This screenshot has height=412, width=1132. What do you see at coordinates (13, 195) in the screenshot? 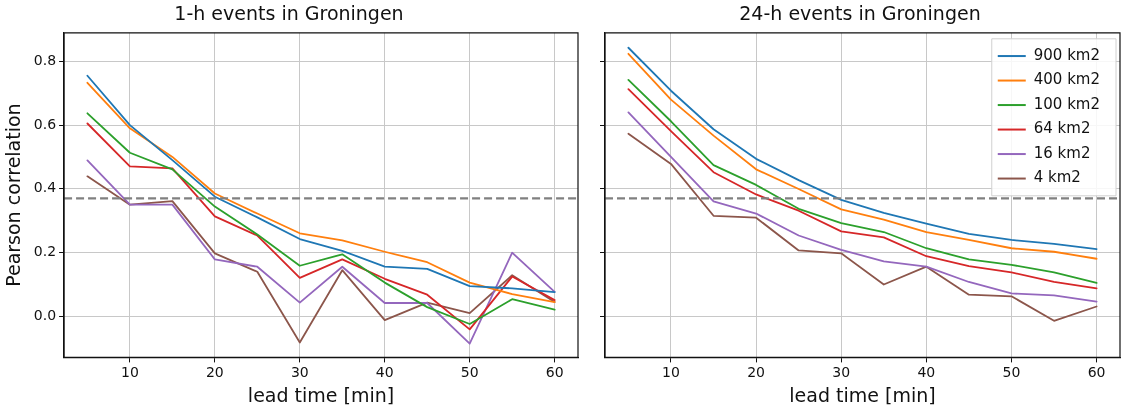
I see `y-axis-title: Pearson correlation` at bounding box center [13, 195].